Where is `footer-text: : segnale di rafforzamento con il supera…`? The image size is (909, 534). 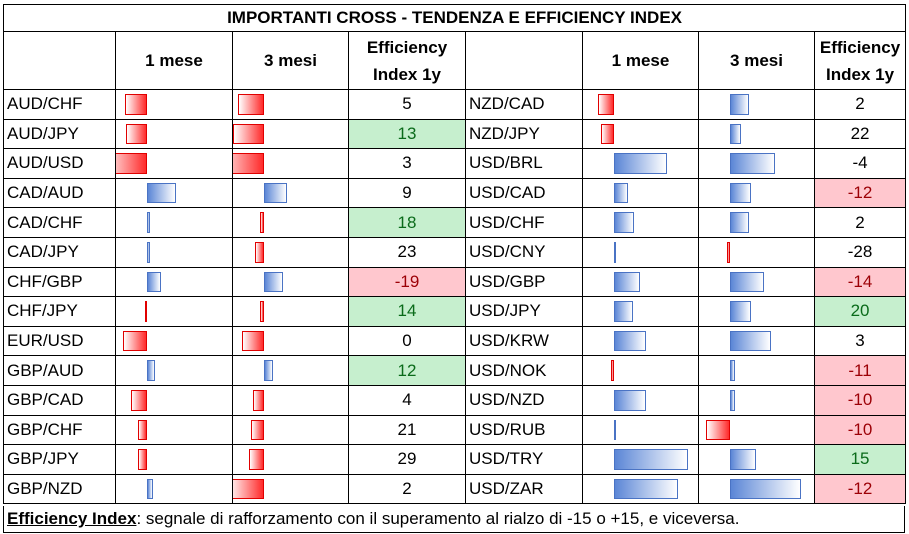 footer-text: : segnale di rafforzamento con il supera… is located at coordinates (438, 518).